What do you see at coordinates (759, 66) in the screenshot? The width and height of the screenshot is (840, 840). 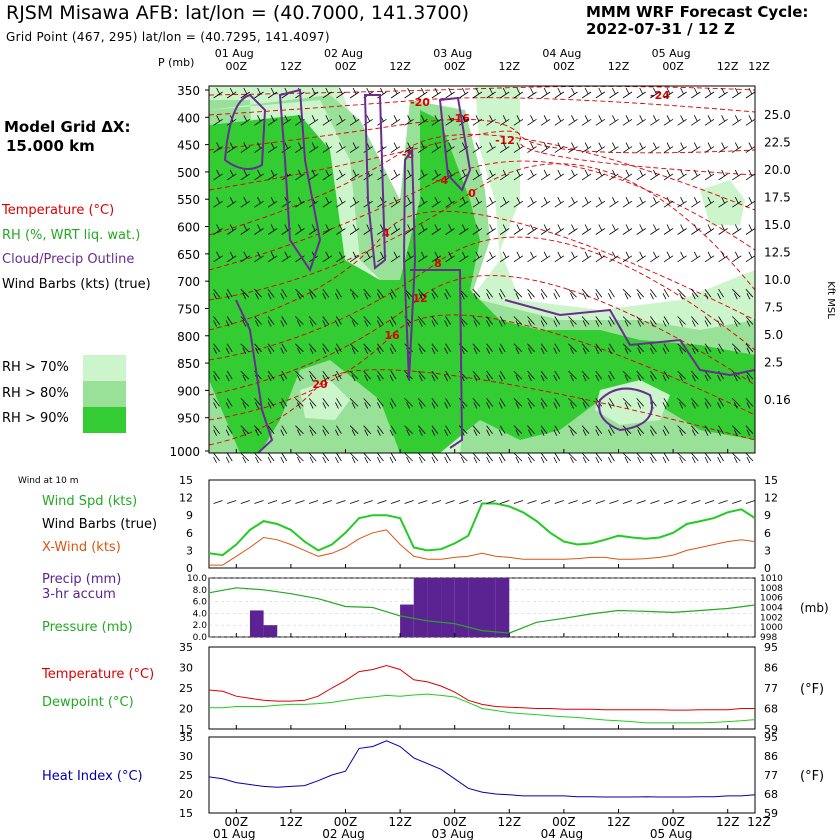 I see `top-time-tick-end: 12Z` at bounding box center [759, 66].